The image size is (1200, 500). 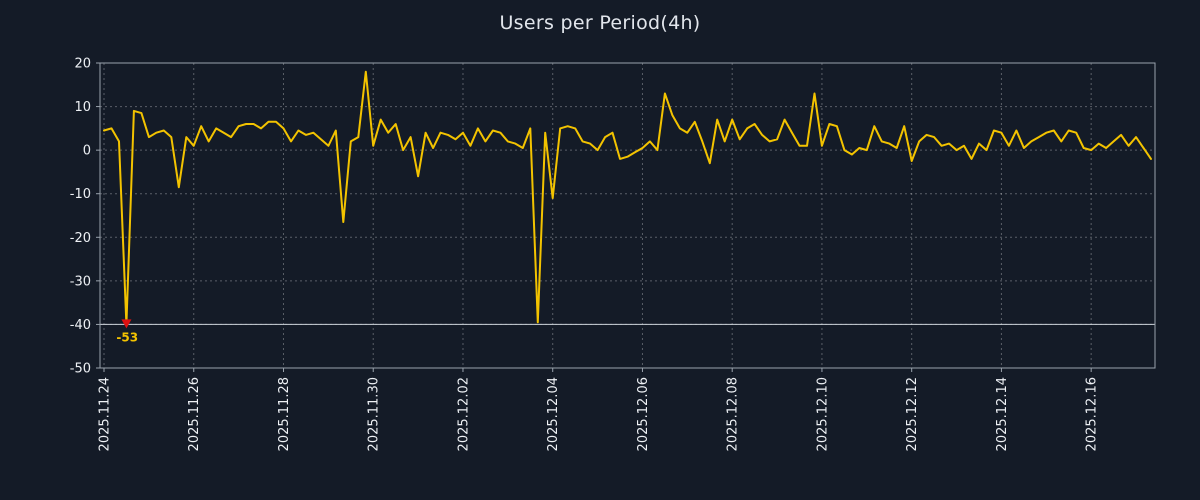 What do you see at coordinates (80, 325) in the screenshot?
I see `y-tick-label: -40` at bounding box center [80, 325].